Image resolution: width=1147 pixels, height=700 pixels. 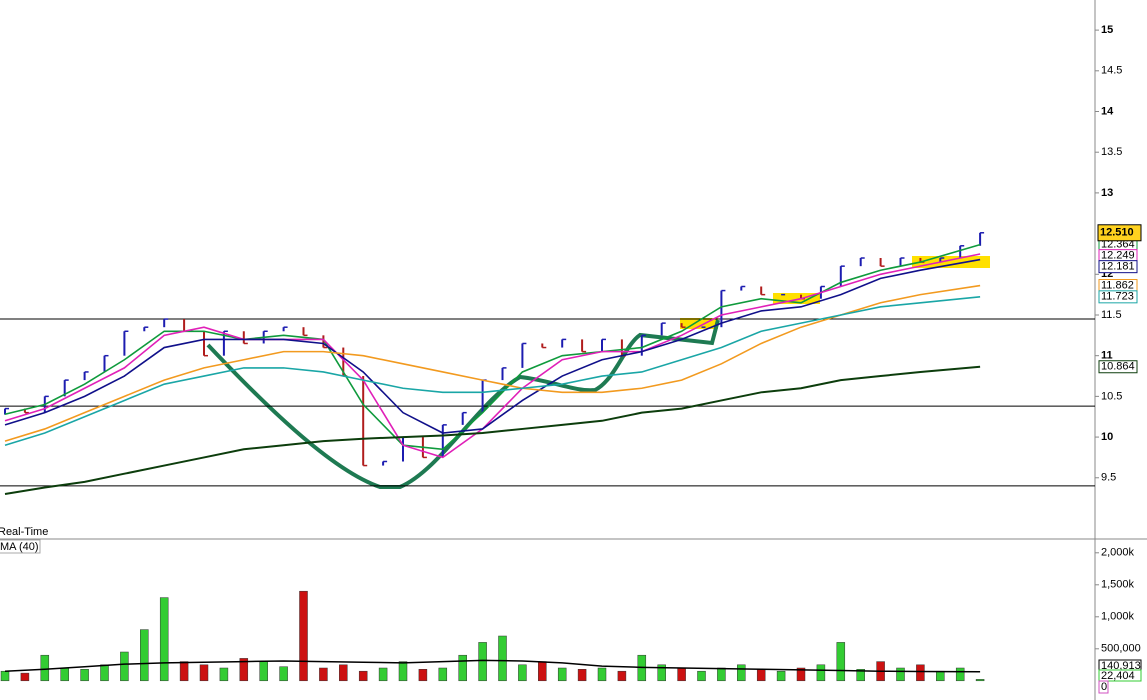 What do you see at coordinates (1121, 666) in the screenshot?
I see `value-tag-label: 140,913` at bounding box center [1121, 666].